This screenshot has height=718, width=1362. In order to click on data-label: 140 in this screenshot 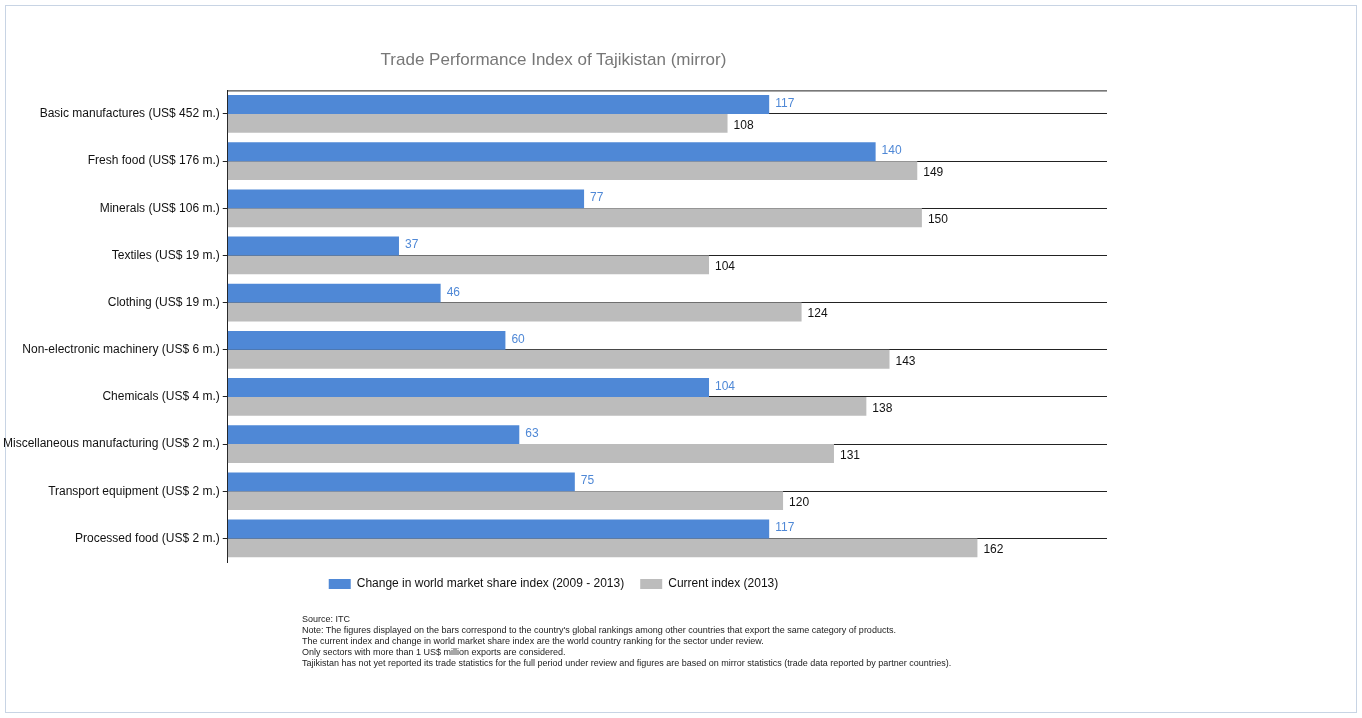, I will do `click(891, 150)`.